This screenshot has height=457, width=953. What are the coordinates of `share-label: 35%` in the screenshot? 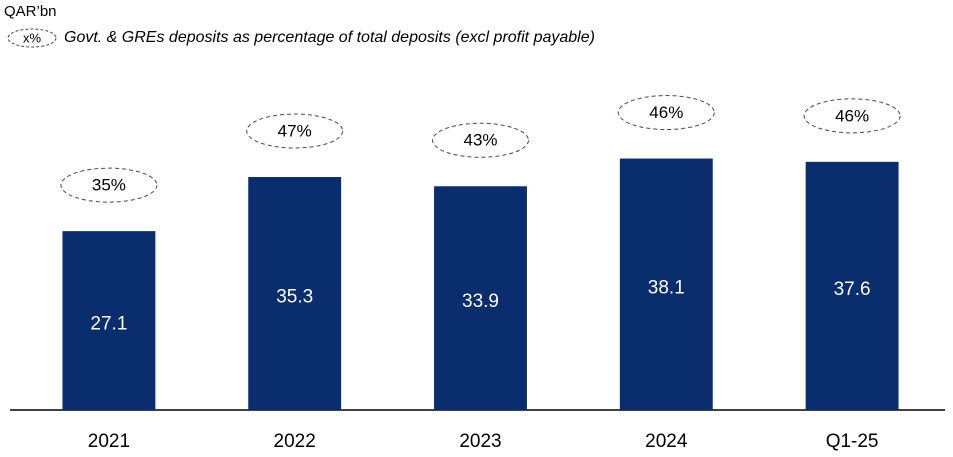 It's located at (109, 185).